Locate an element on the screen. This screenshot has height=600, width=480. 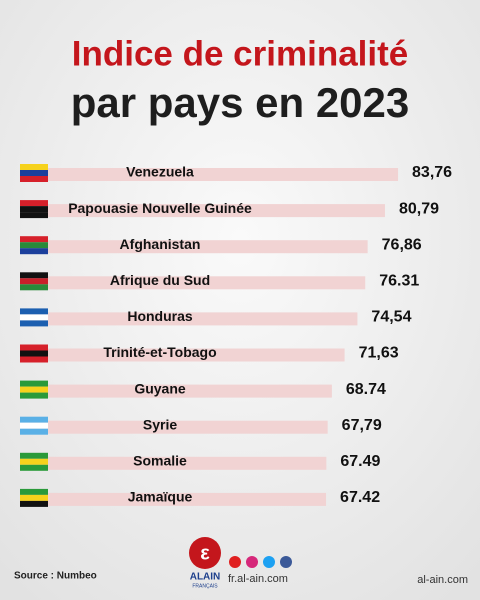
value-label: 68.74 is located at coordinates (366, 389).